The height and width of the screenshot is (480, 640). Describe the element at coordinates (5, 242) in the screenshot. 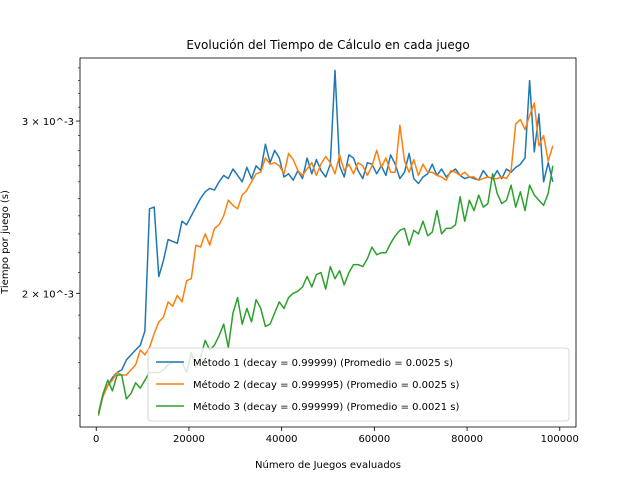

I see `y-axis-label: Tiempo por juego (s)` at that location.